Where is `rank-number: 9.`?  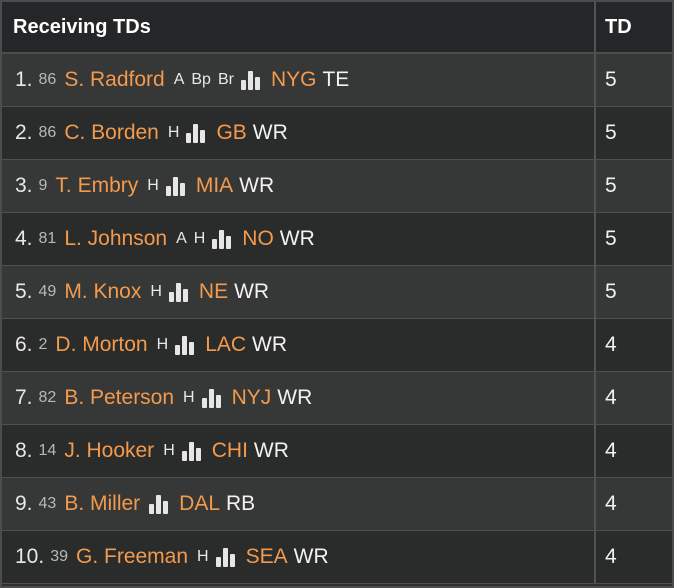
rank-number: 9. is located at coordinates (24, 503).